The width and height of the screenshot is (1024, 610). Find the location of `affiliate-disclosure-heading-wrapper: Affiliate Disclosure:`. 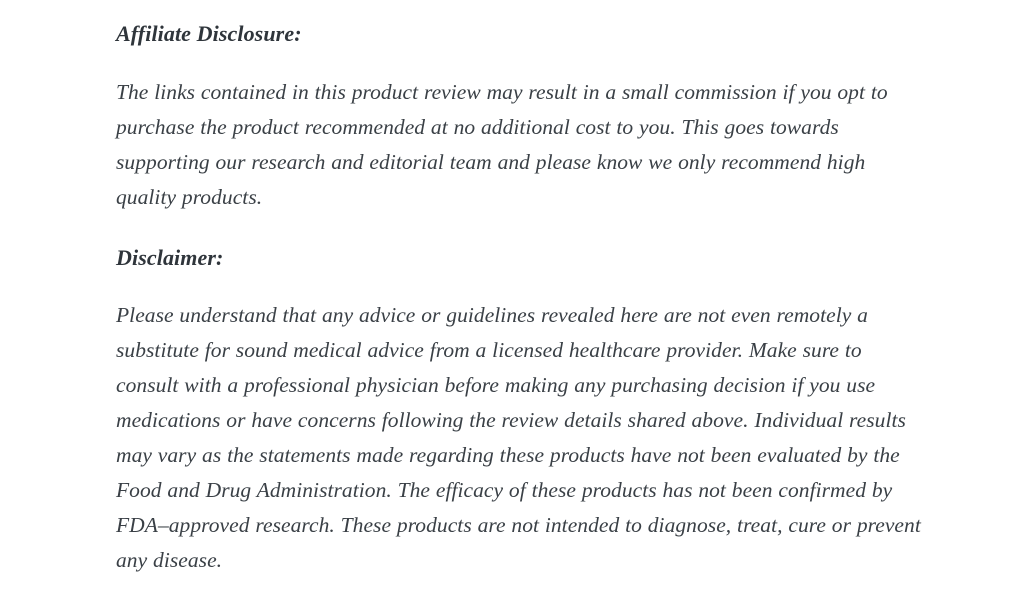

affiliate-disclosure-heading-wrapper: Affiliate Disclosure: is located at coordinates (520, 24).